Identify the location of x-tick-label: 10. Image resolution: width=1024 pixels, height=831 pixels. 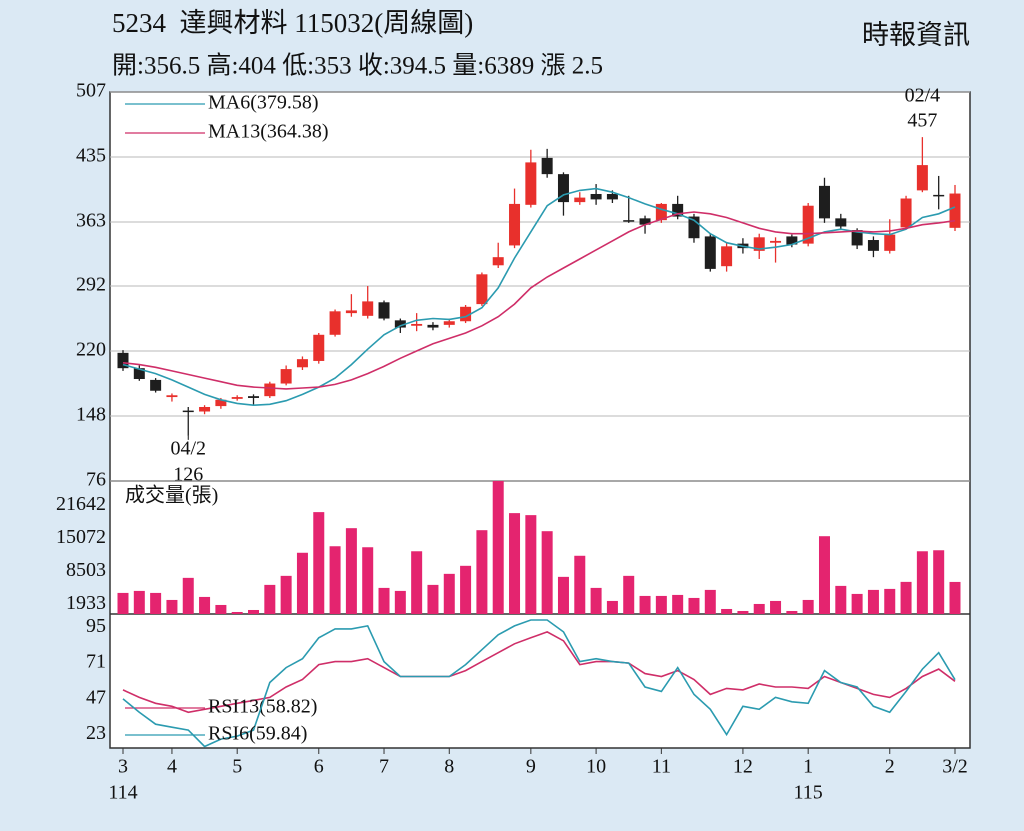
(596, 767).